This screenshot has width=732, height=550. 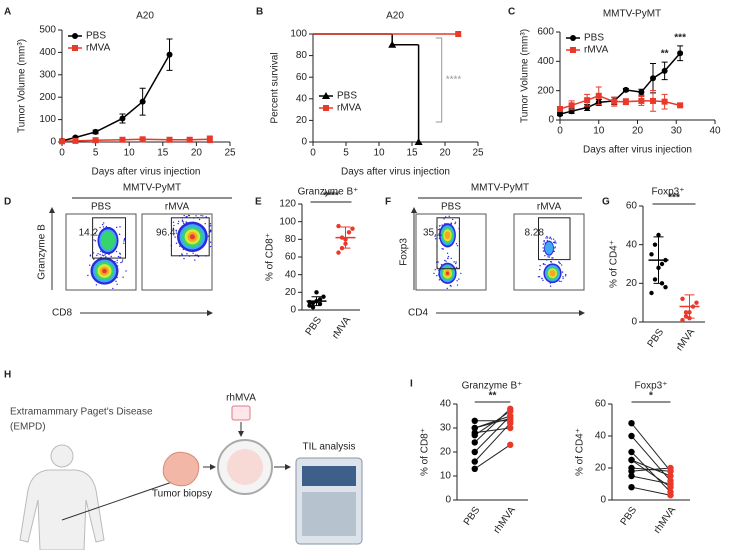 I want to click on gate, so click(x=448, y=243).